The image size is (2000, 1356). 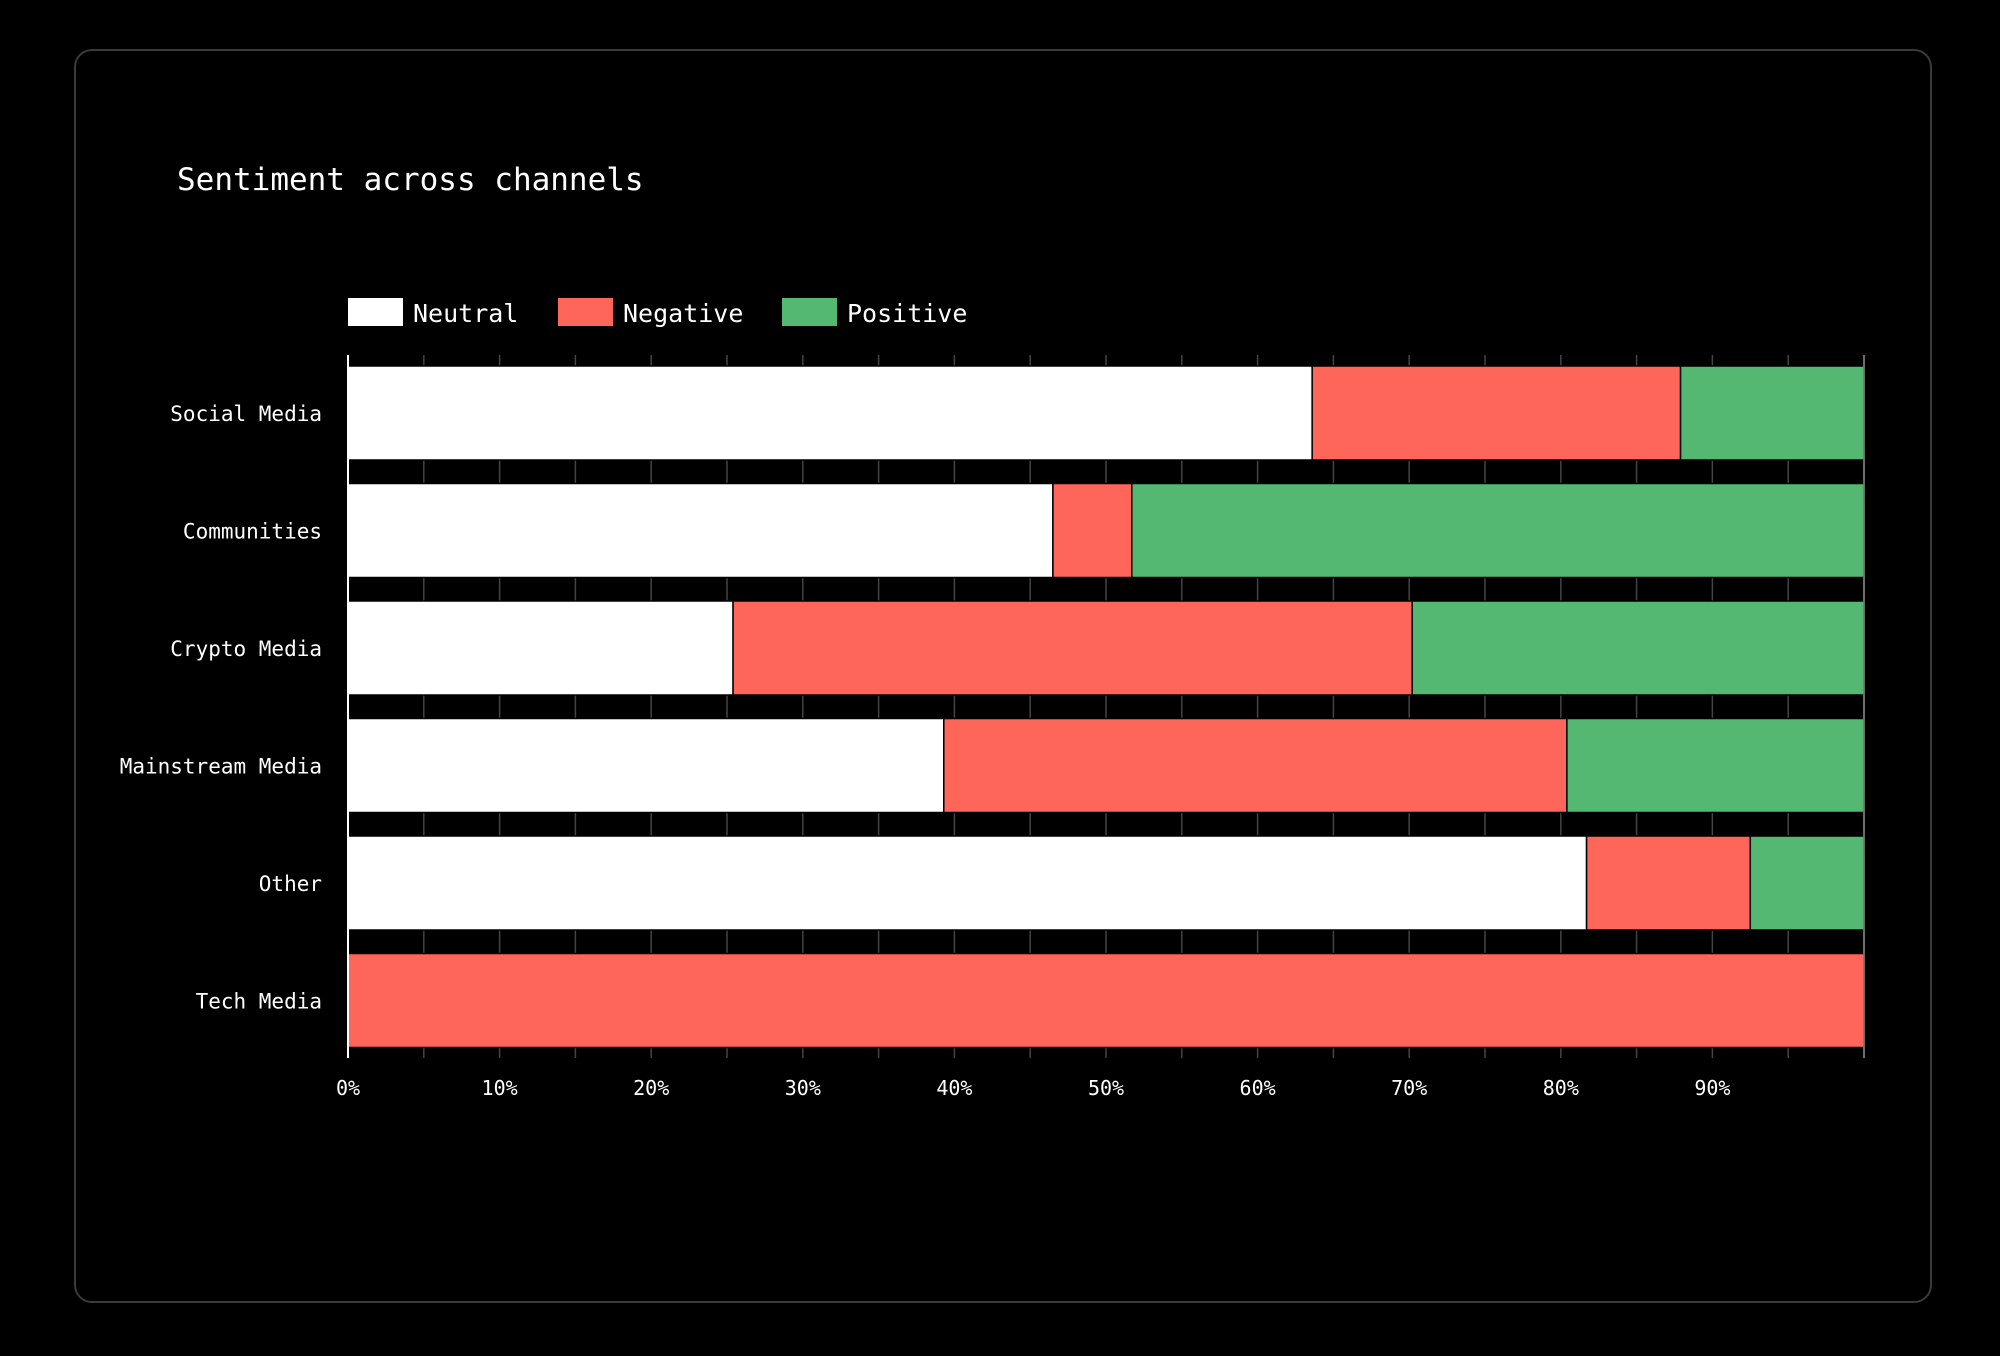 What do you see at coordinates (375, 312) in the screenshot?
I see `legend-swatch-neutral` at bounding box center [375, 312].